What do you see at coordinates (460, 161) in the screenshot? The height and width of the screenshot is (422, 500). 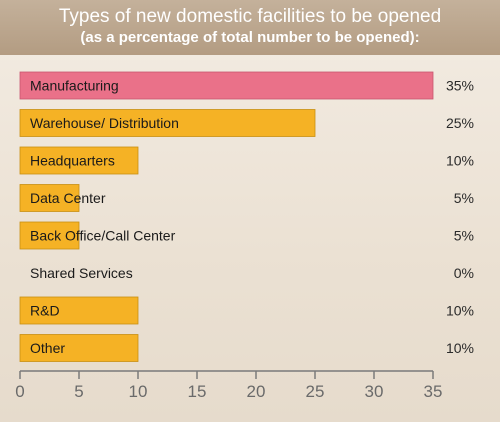 I see `value-label-headquarters: 10%` at bounding box center [460, 161].